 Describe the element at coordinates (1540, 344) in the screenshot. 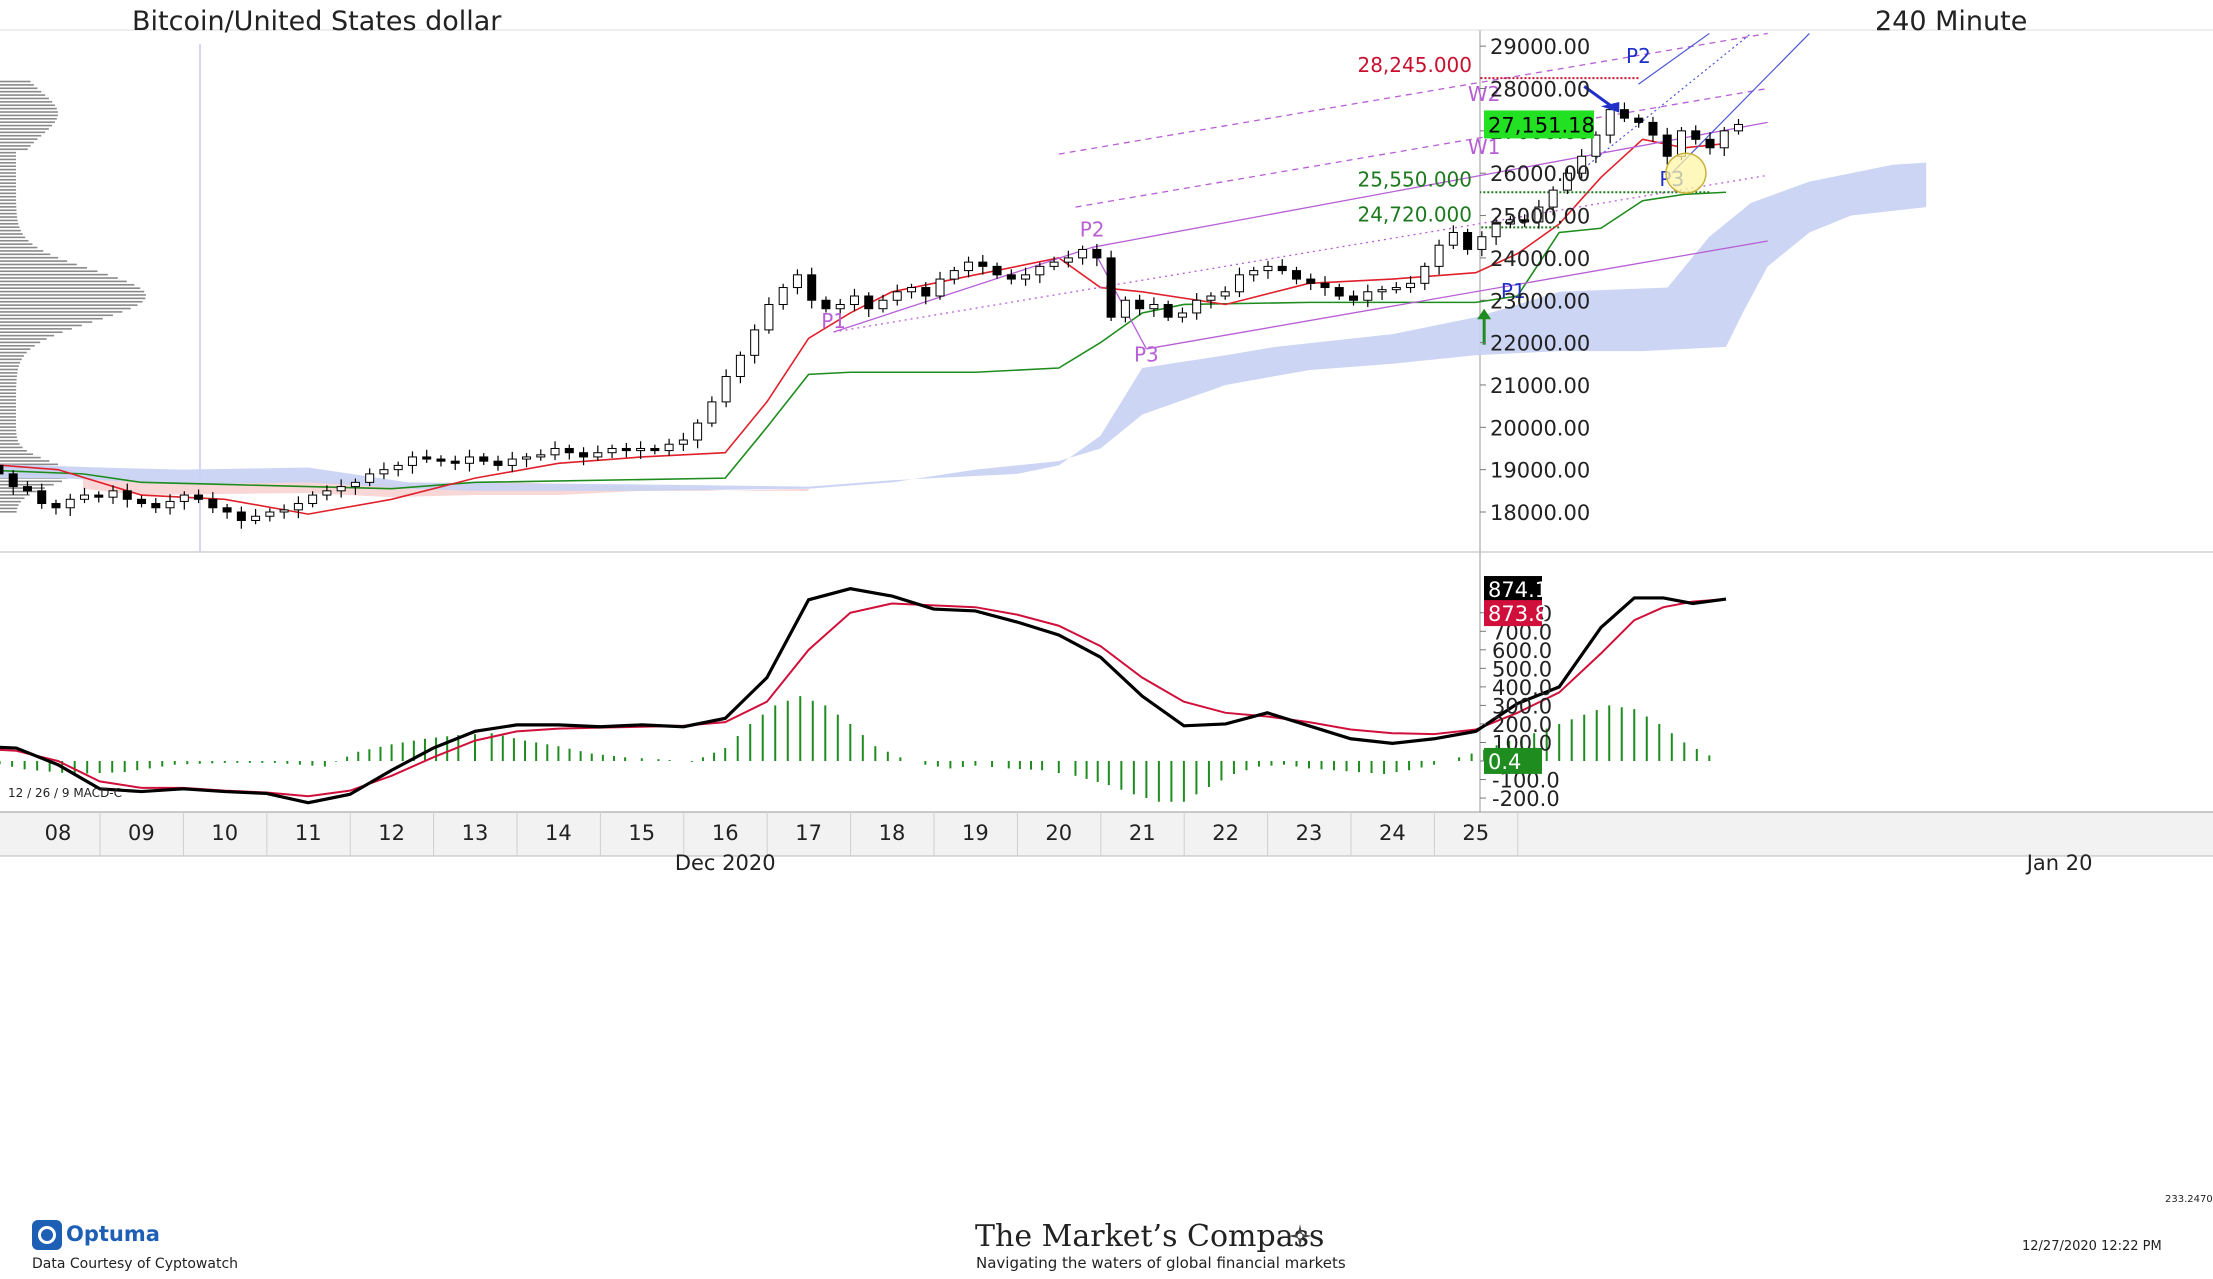

I see `y-tick-label: 22000.00` at that location.